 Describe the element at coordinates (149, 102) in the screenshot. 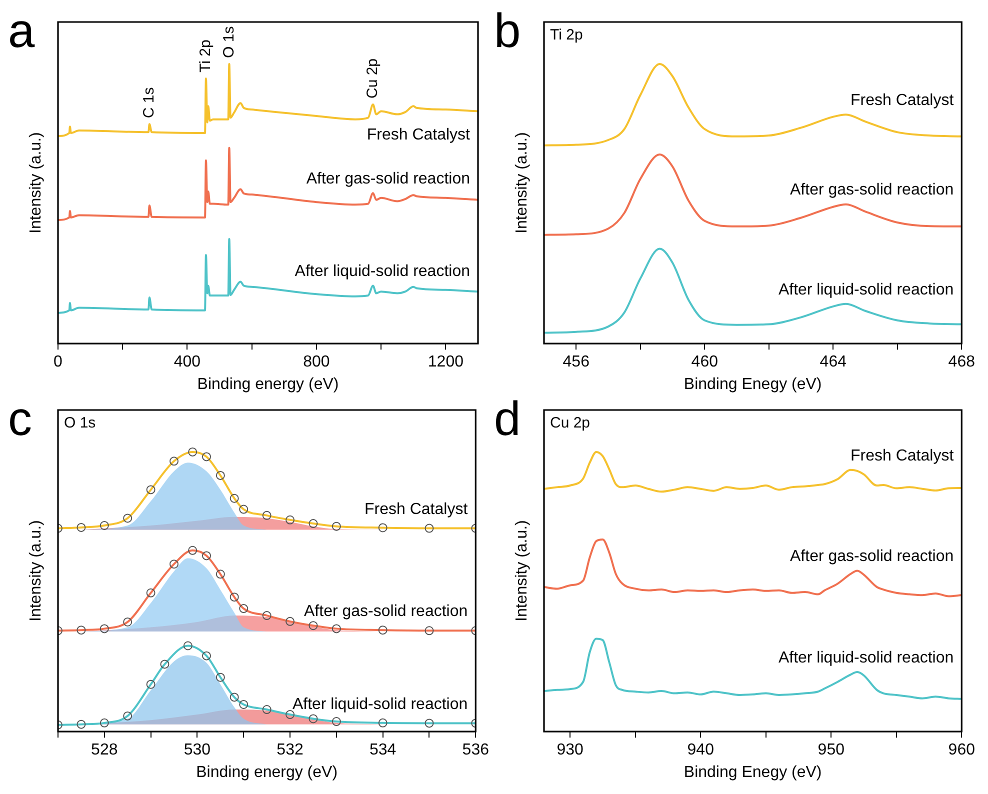

I see `annotation: C 1s` at that location.